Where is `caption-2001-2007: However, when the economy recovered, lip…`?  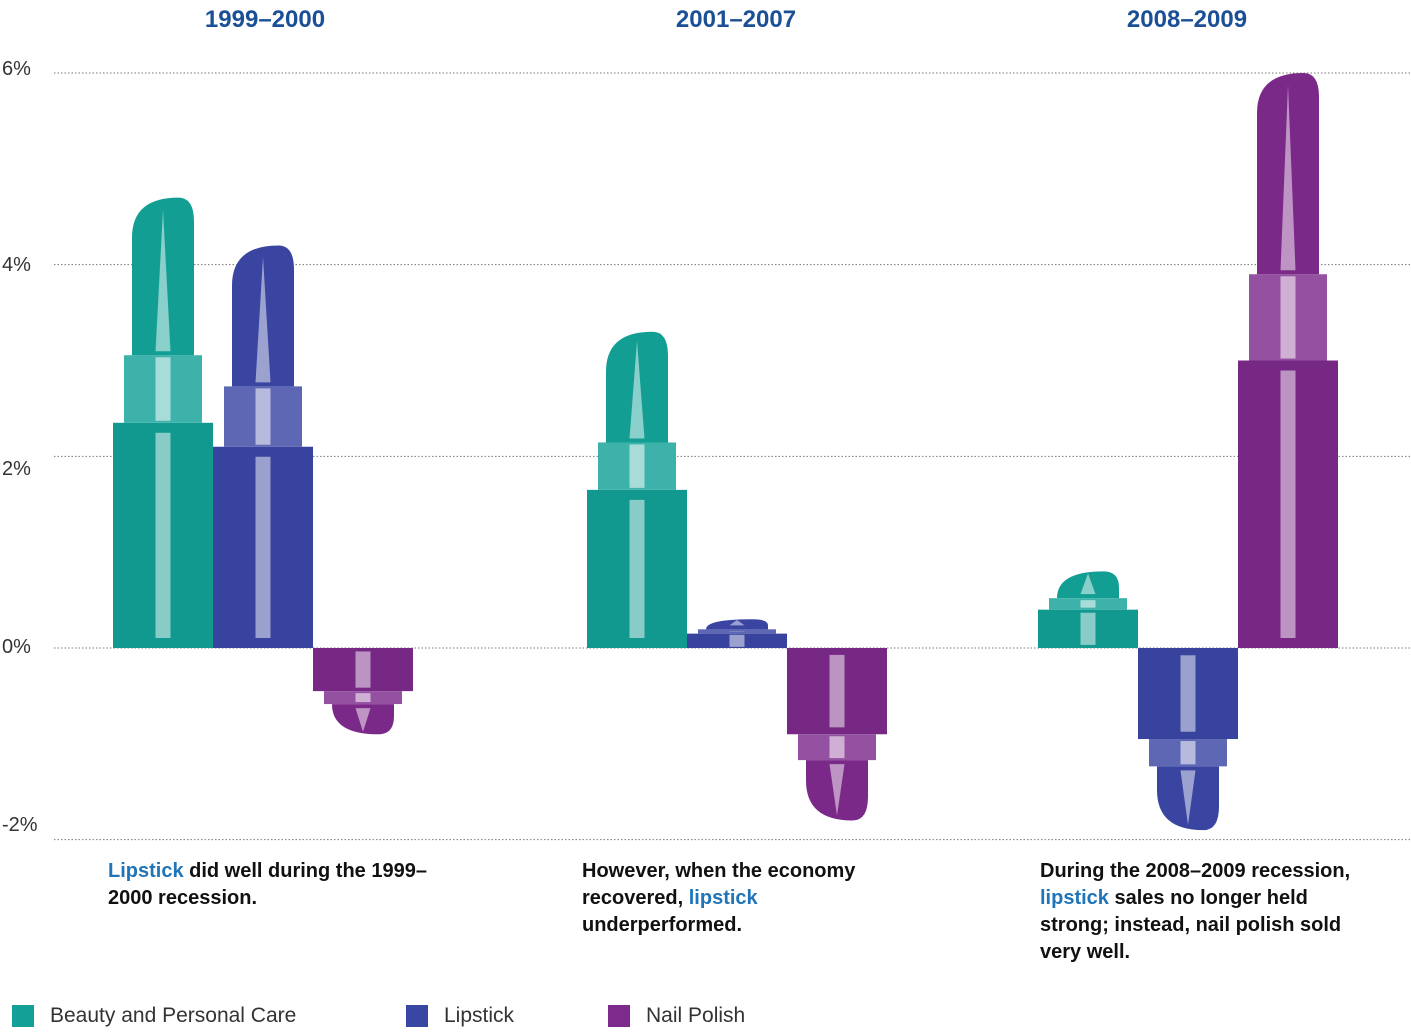
caption-2001-2007: However, when the economy recovered, lip… is located at coordinates (752, 898).